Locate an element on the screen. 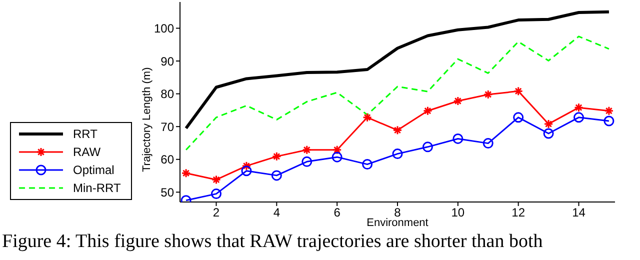 The image size is (640, 260). y-tick-label: 50 is located at coordinates (167, 192).